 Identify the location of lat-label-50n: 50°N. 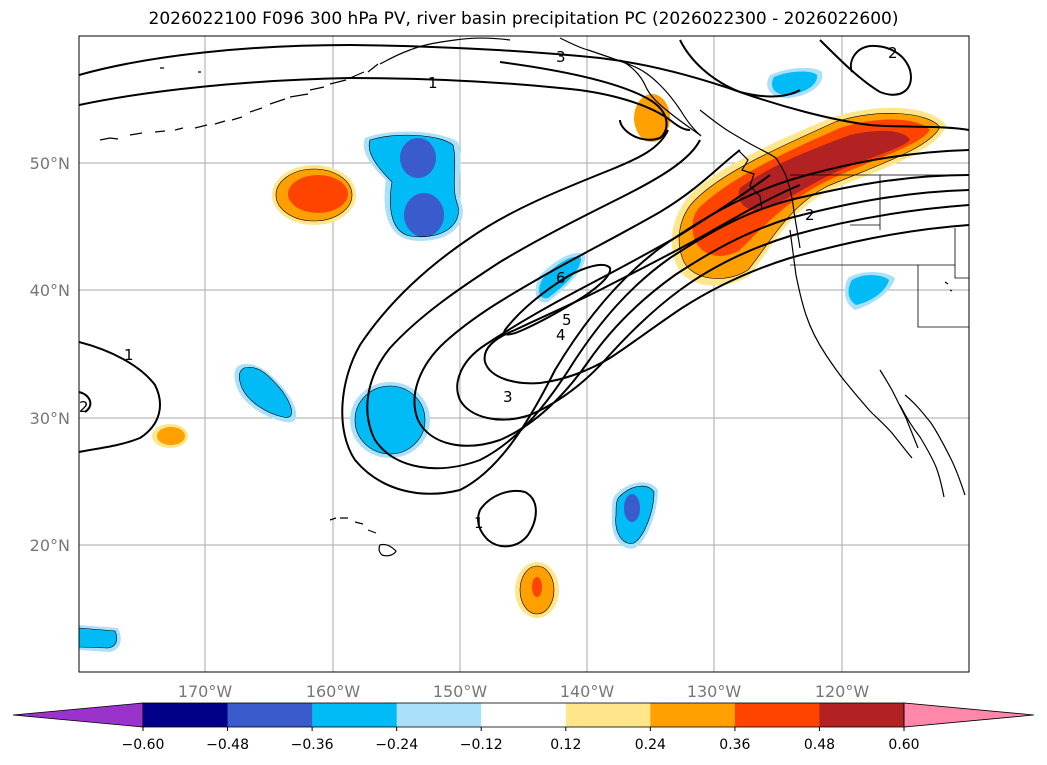
(50, 163).